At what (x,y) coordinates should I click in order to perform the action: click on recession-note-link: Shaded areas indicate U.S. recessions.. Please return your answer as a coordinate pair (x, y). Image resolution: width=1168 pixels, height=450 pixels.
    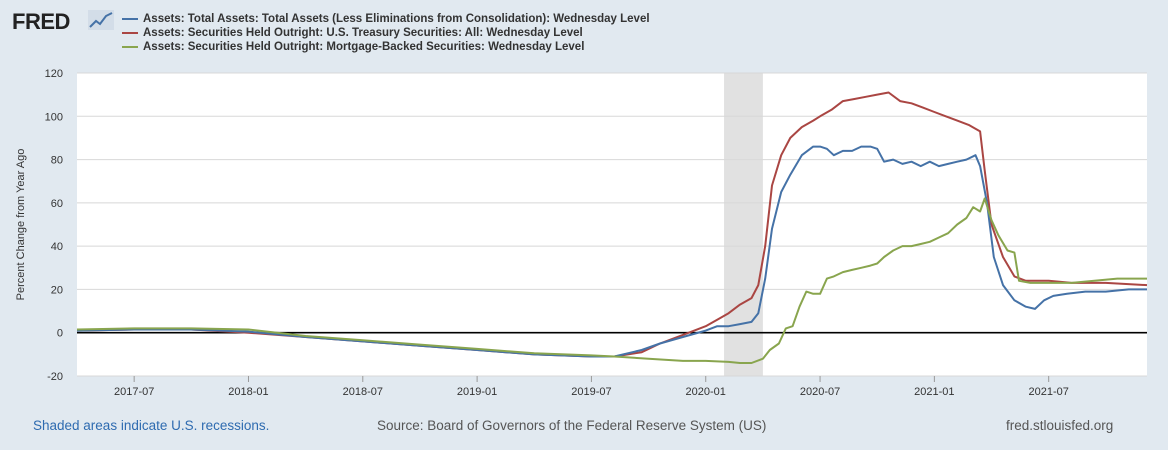
    Looking at the image, I should click on (151, 425).